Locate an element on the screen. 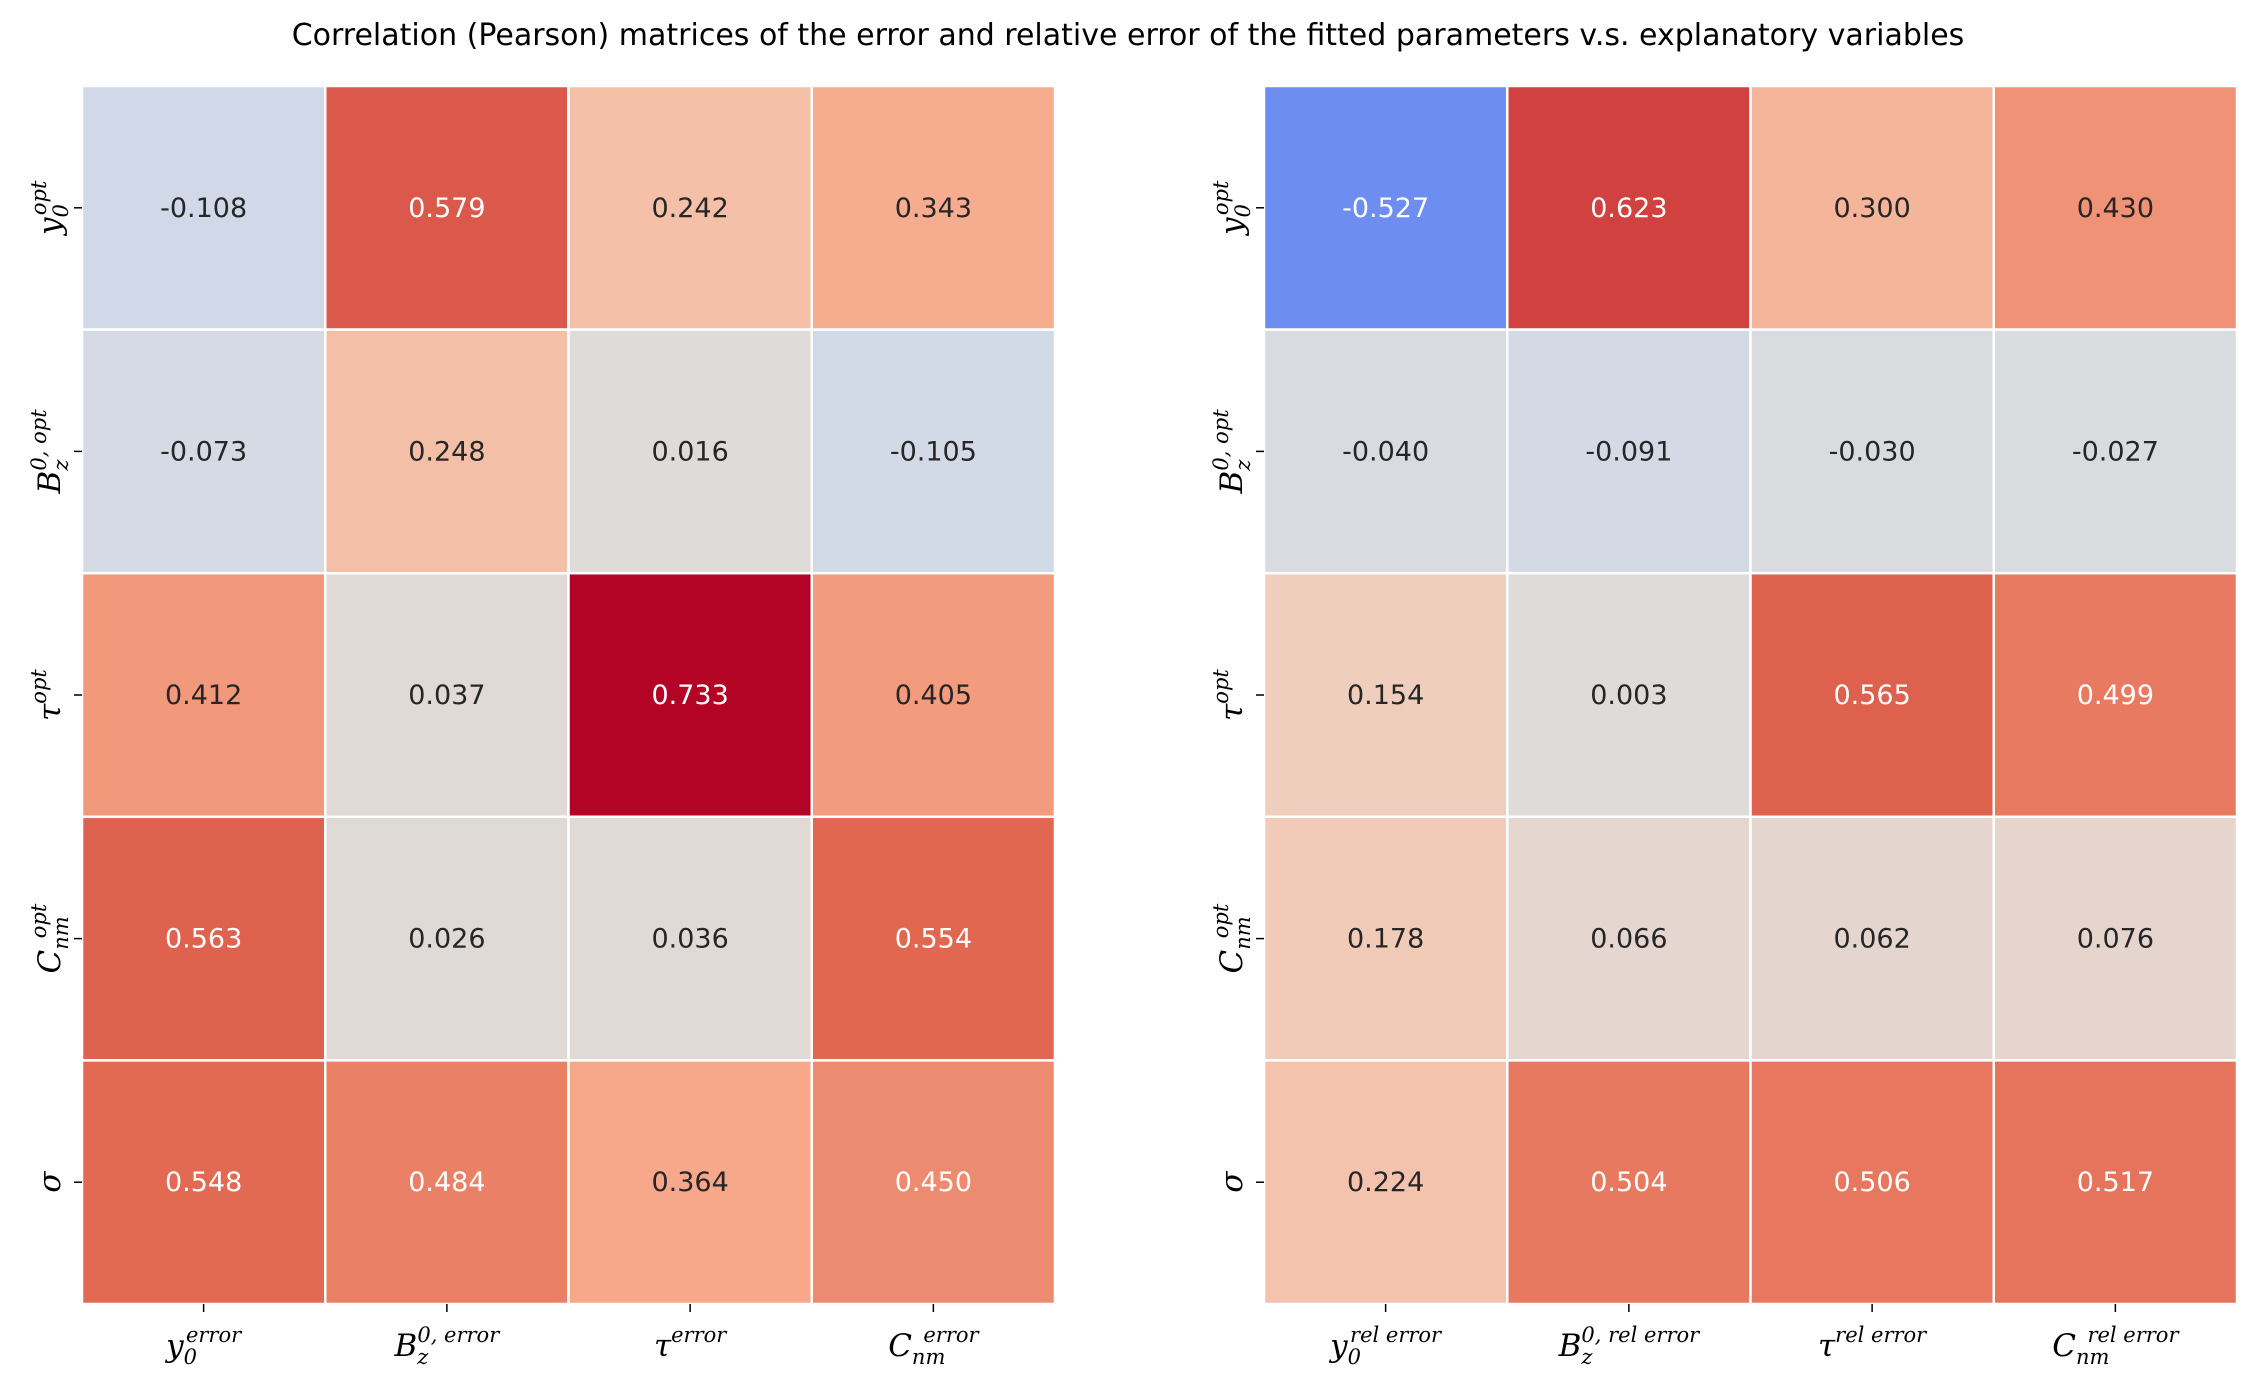 The width and height of the screenshot is (2256, 1382). error-xtick-label-2-sup: error is located at coordinates (699, 1335).